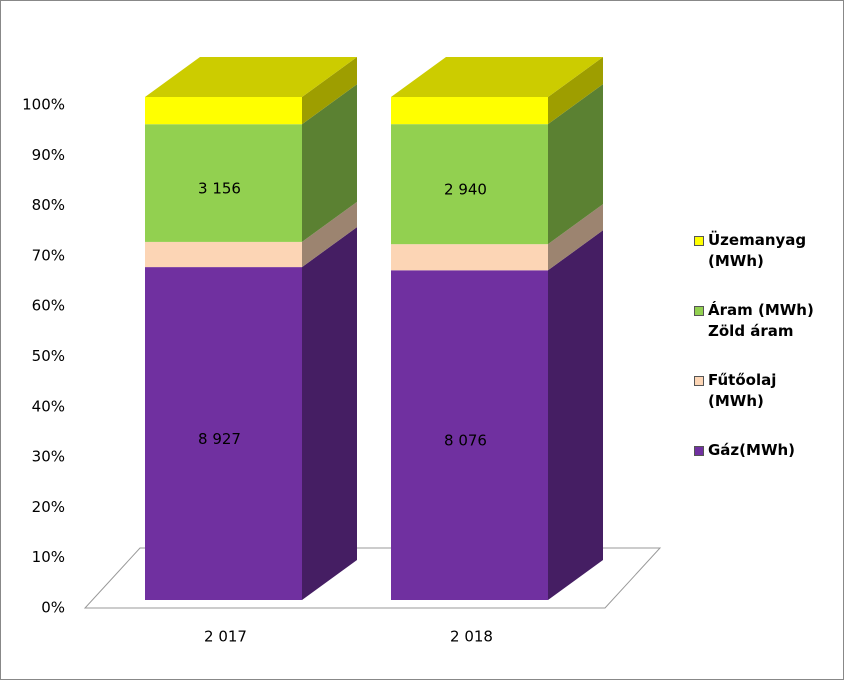 Image resolution: width=845 pixels, height=680 pixels. I want to click on y-tick-label: 90%, so click(48, 155).